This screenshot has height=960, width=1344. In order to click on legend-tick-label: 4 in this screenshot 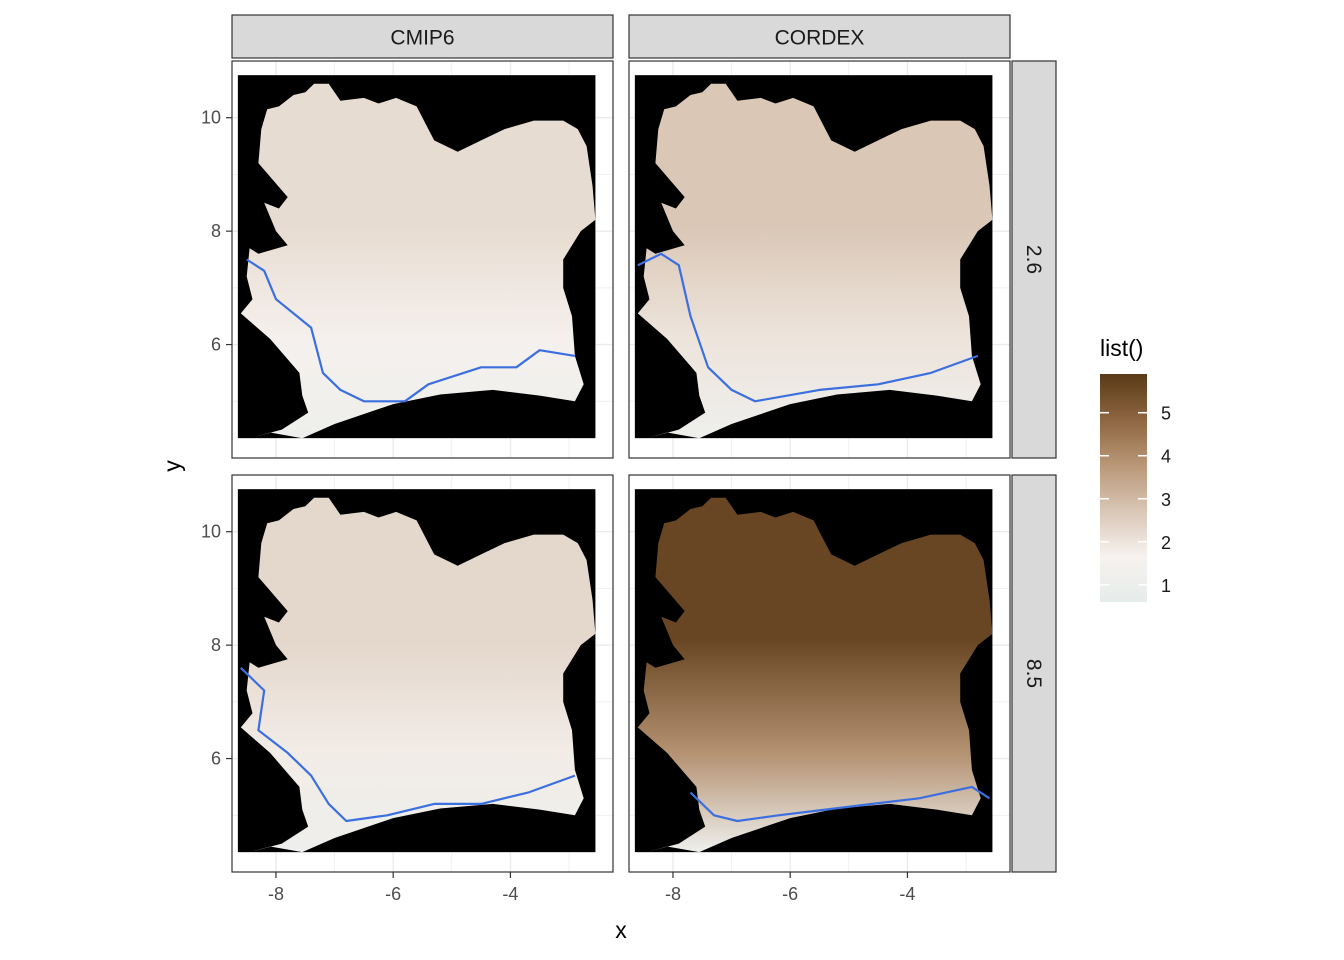, I will do `click(1166, 457)`.